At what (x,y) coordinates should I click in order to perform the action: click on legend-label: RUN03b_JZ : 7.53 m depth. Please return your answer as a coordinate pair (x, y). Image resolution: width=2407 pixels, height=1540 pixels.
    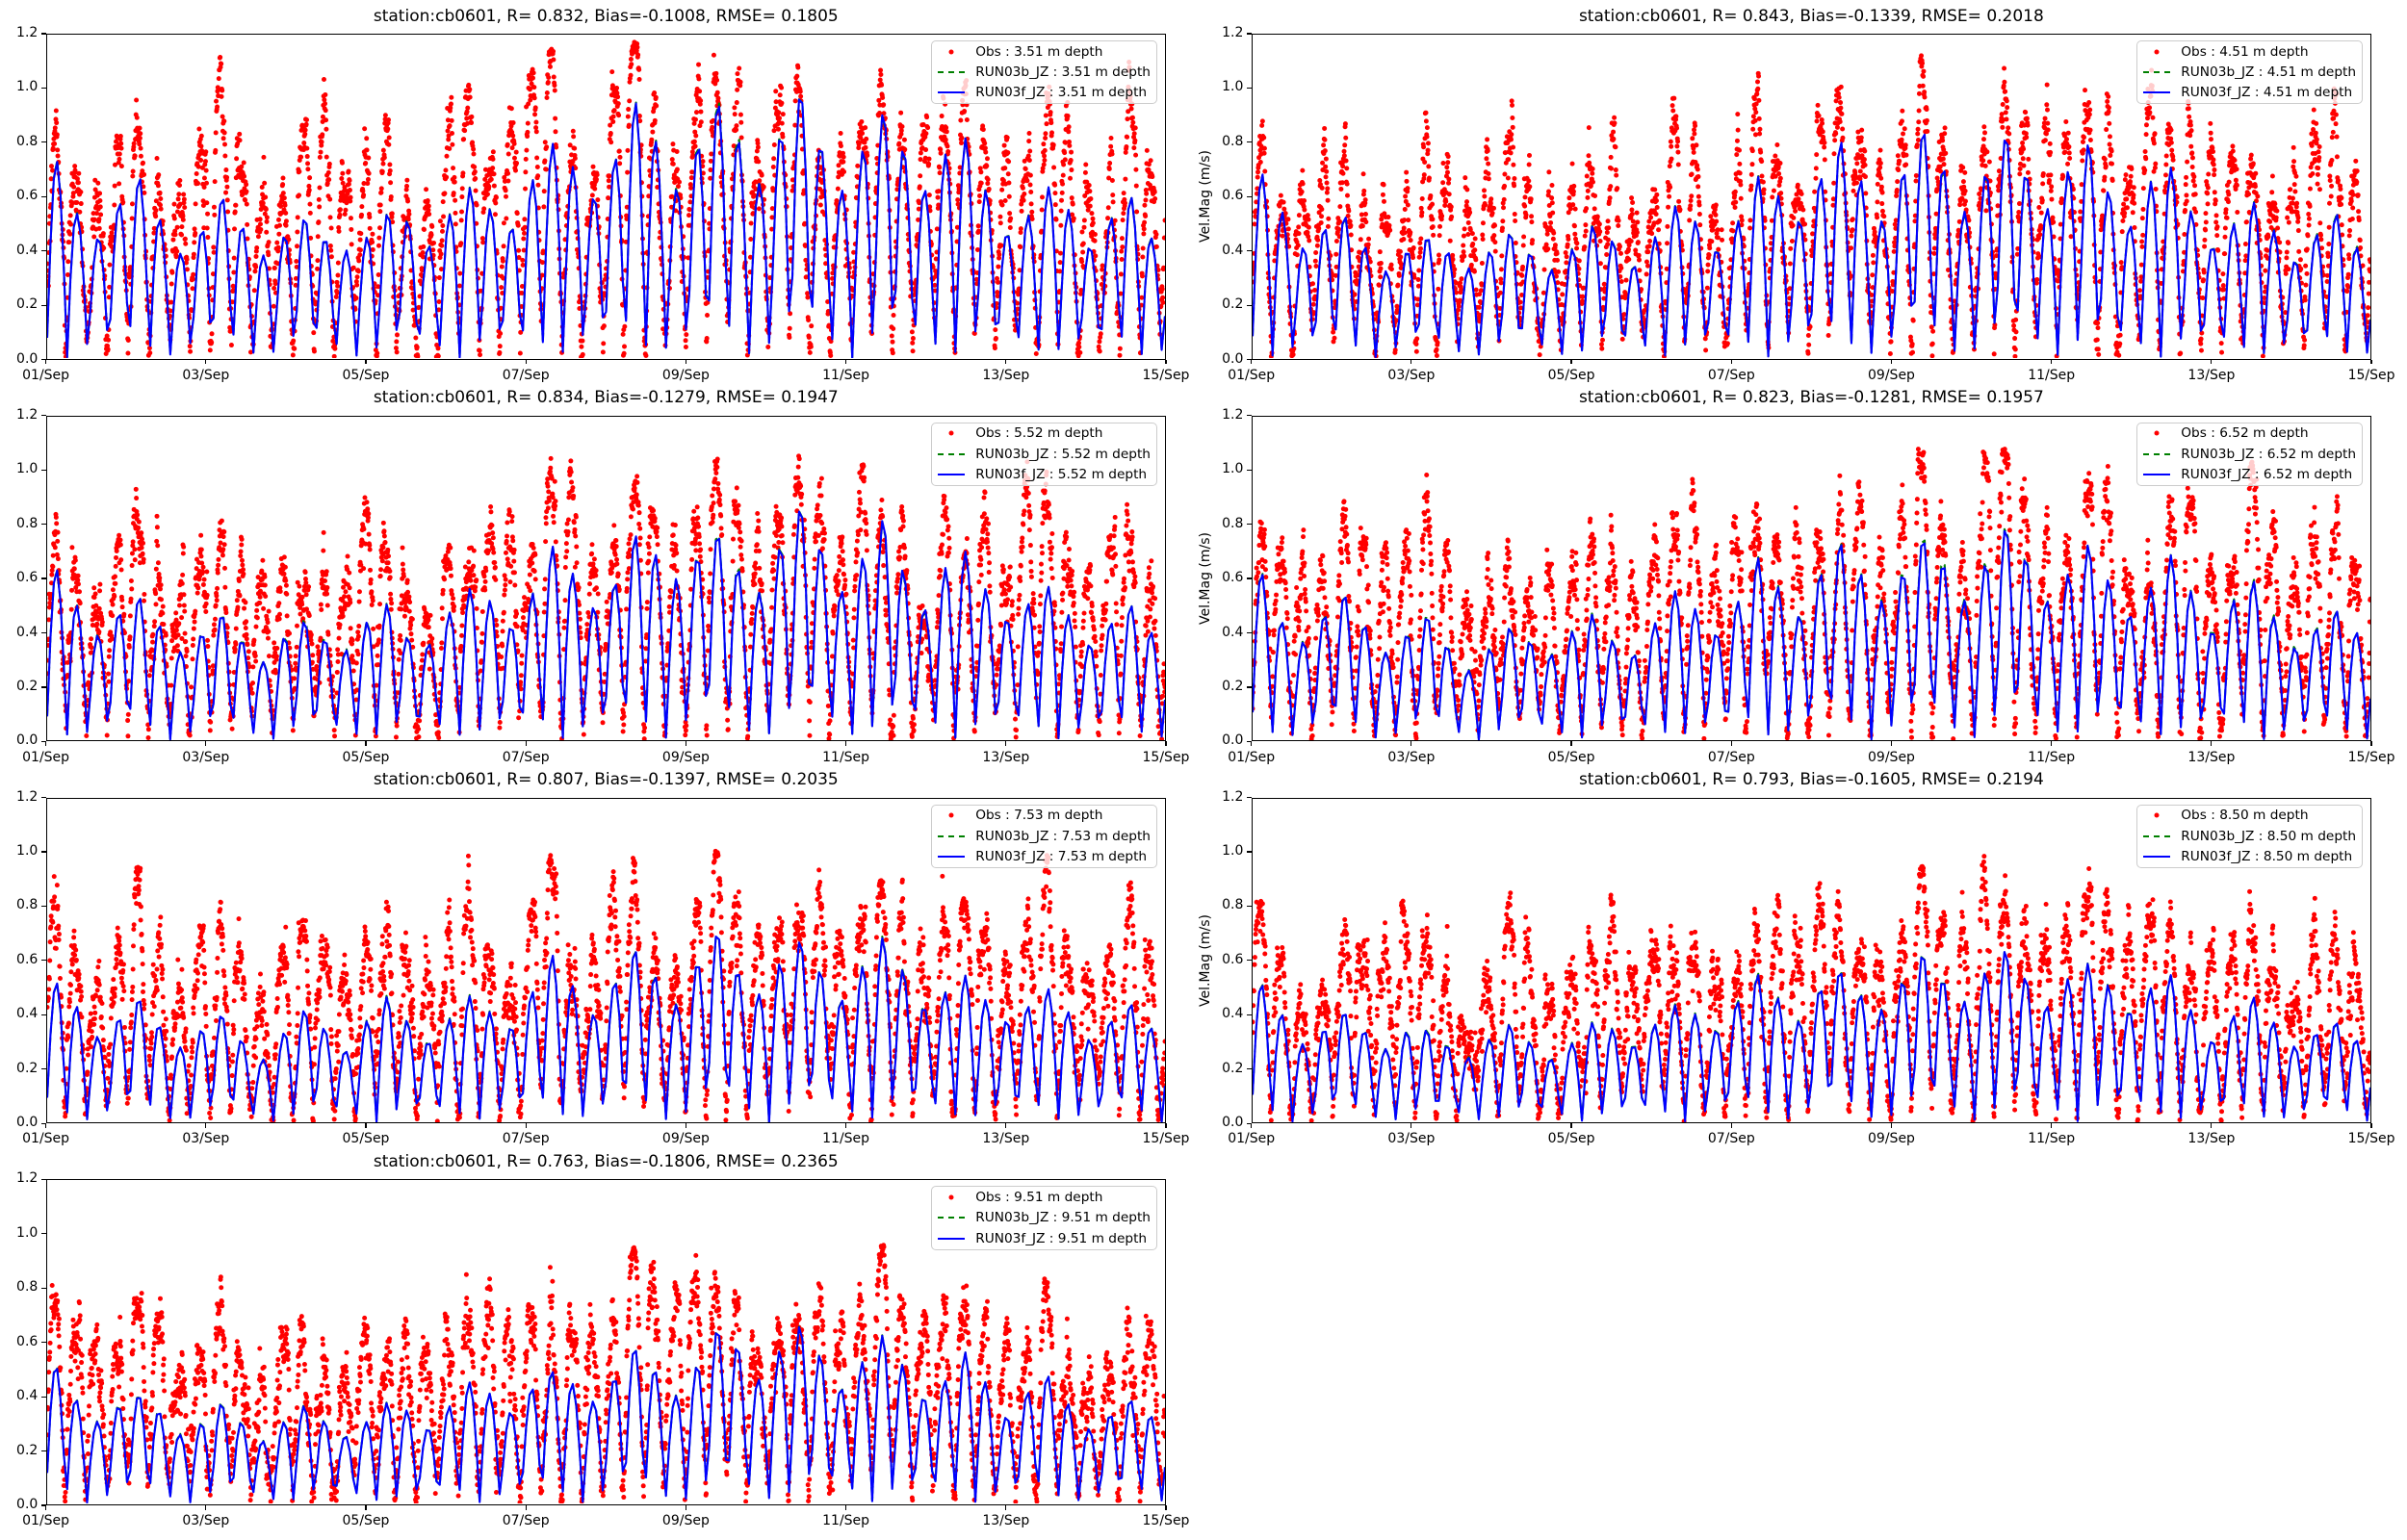
    Looking at the image, I should click on (1063, 836).